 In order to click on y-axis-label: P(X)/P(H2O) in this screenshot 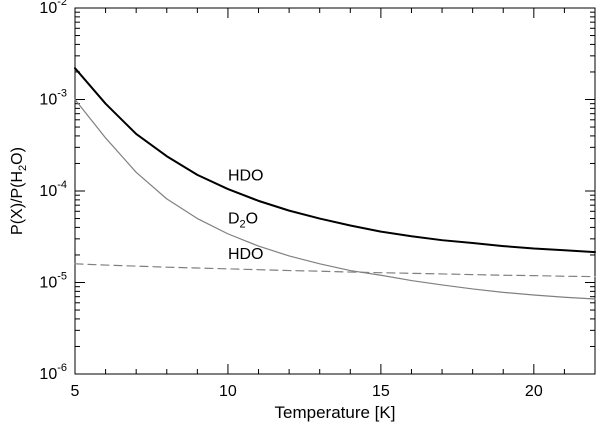, I will do `click(19, 191)`.